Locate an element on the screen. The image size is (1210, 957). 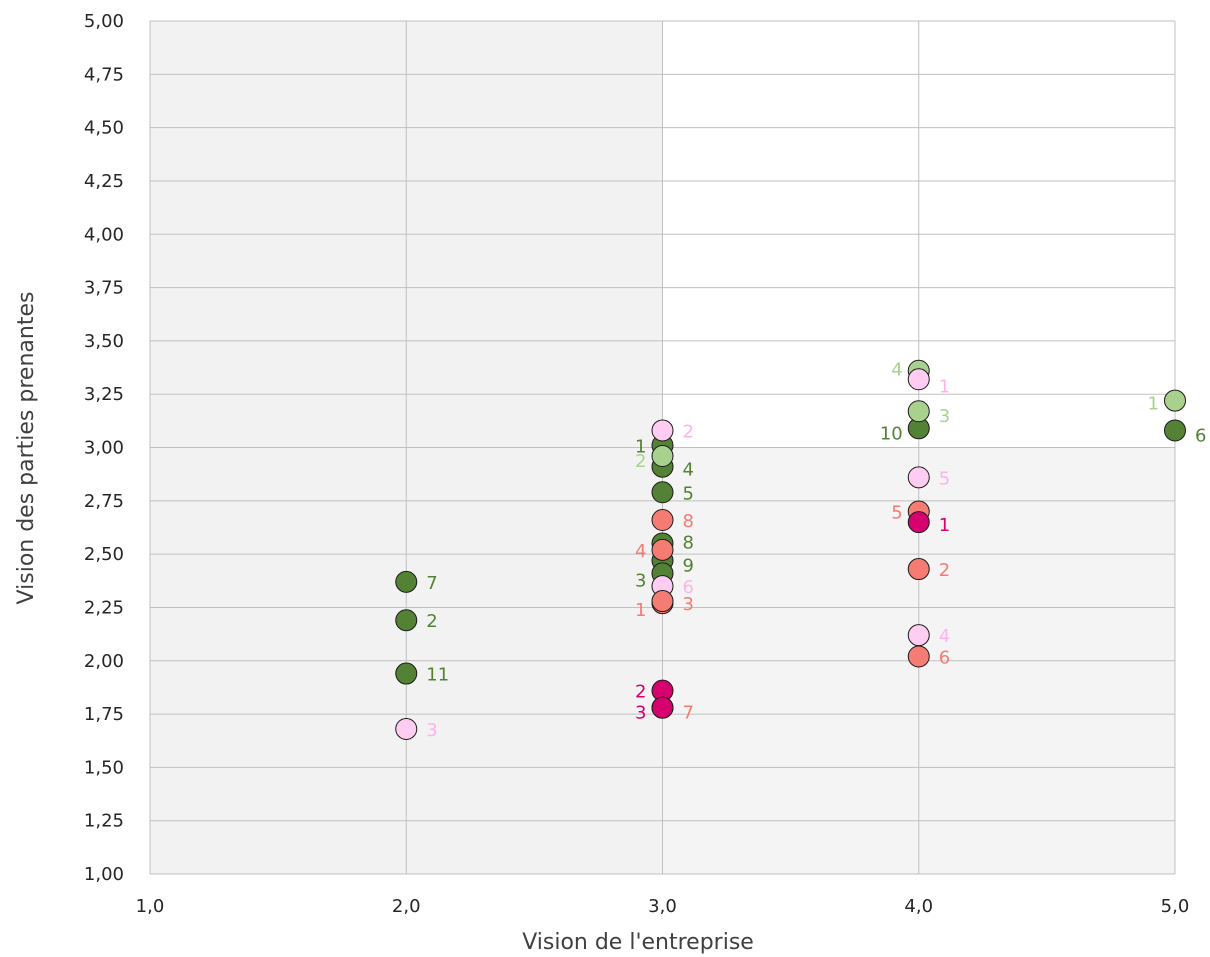
y-tick-label: 4,25 is located at coordinates (104, 181).